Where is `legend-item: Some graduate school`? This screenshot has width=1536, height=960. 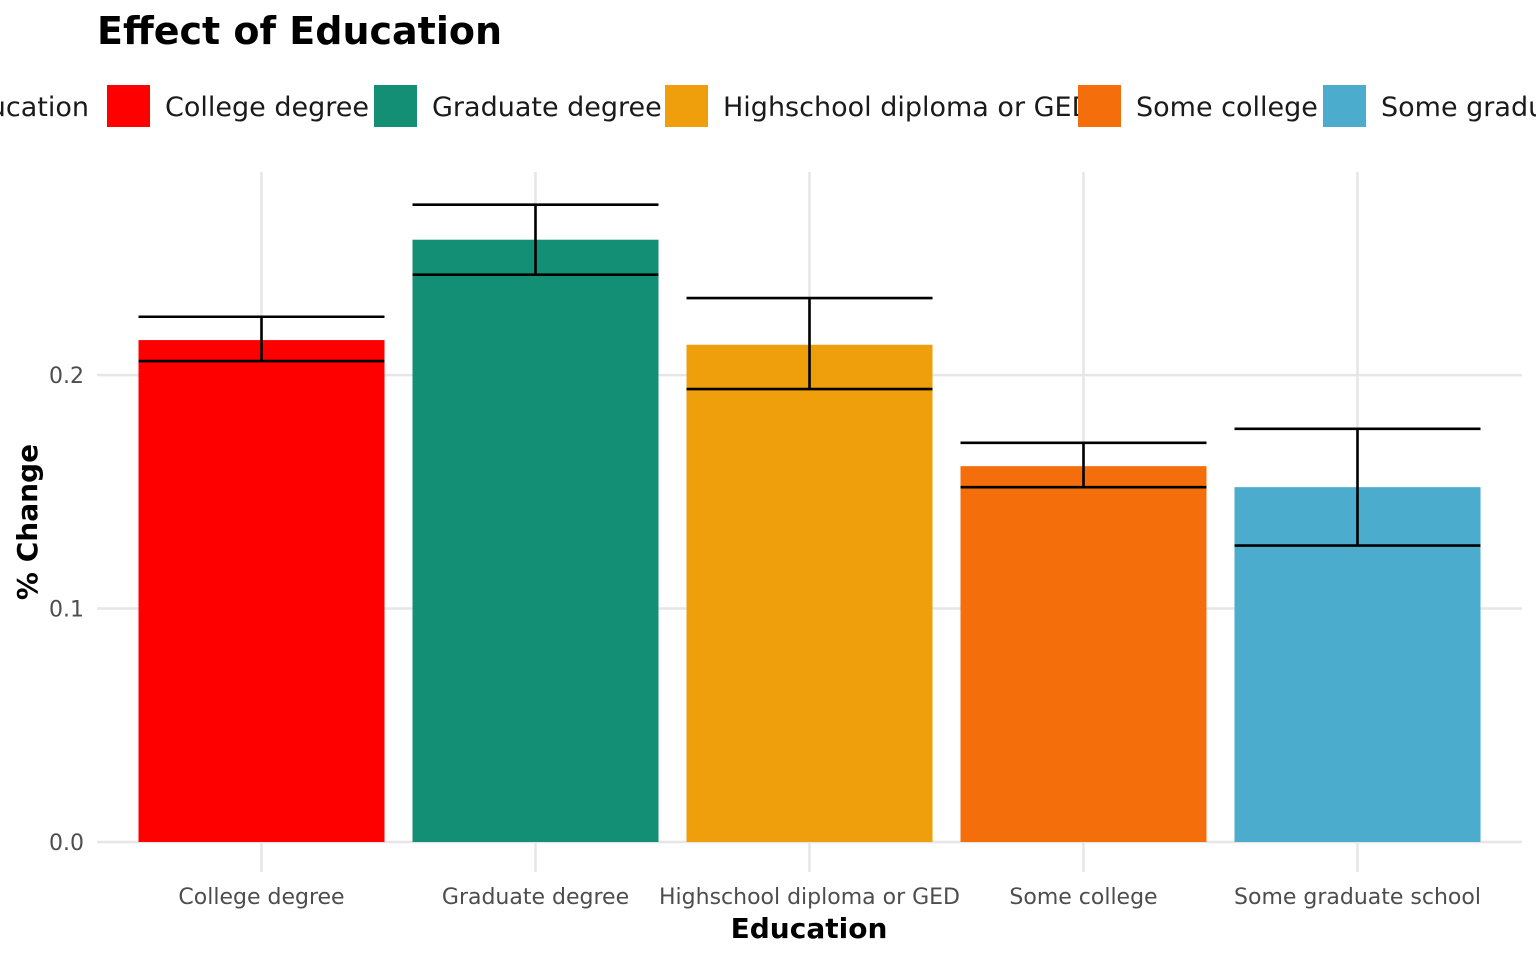
legend-item: Some graduate school is located at coordinates (1429, 106).